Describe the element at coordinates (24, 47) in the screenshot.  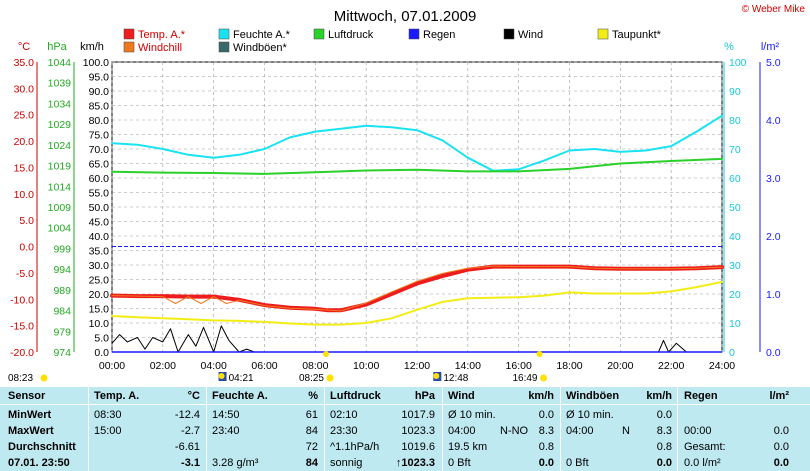
I see `axis-unit-temp: °C` at that location.